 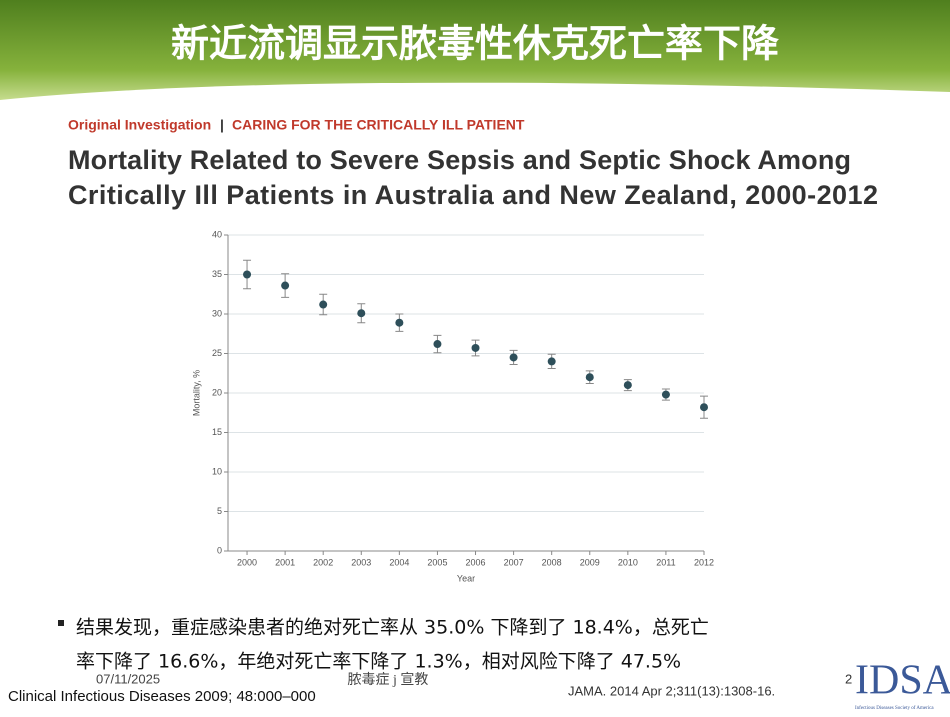 What do you see at coordinates (437, 562) in the screenshot?
I see `x-tick-label: 2005` at bounding box center [437, 562].